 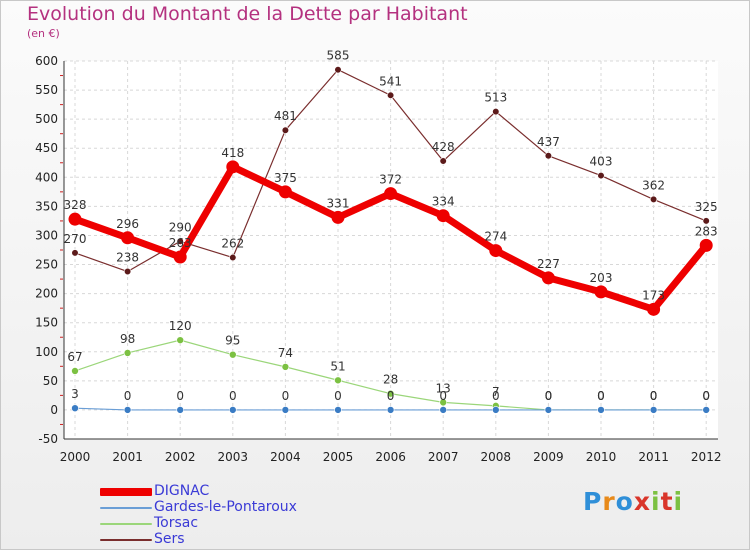 I want to click on chart-subtitle: (en €), so click(x=43, y=33).